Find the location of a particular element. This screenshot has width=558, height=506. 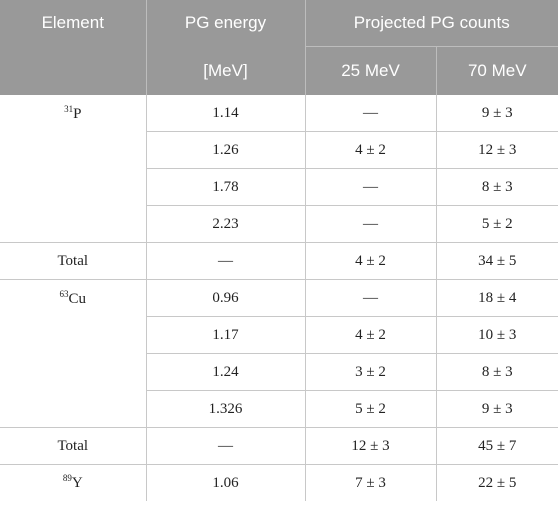

element-cell: 63Cu is located at coordinates (73, 353).